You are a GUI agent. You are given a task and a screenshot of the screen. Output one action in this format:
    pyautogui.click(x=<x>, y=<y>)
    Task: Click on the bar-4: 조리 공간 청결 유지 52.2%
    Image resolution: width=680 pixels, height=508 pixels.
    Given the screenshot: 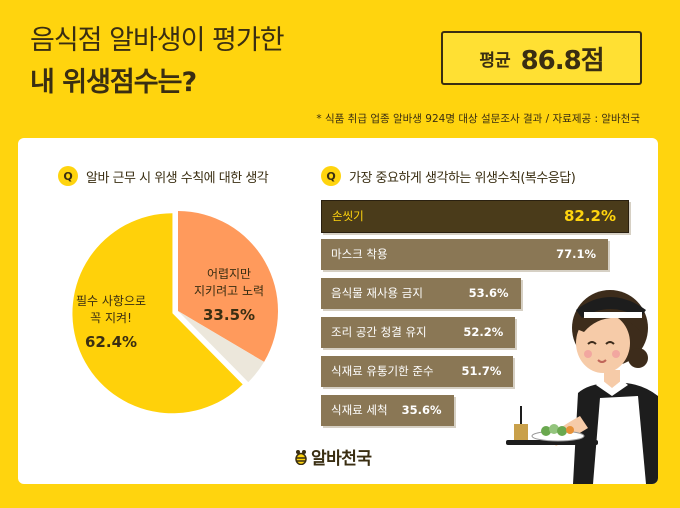 What is the action you would take?
    pyautogui.click(x=418, y=332)
    